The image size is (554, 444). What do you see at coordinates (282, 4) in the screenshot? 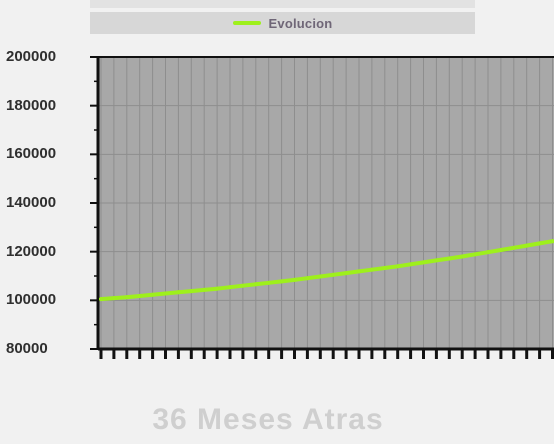
I see `chart-title-band` at bounding box center [282, 4].